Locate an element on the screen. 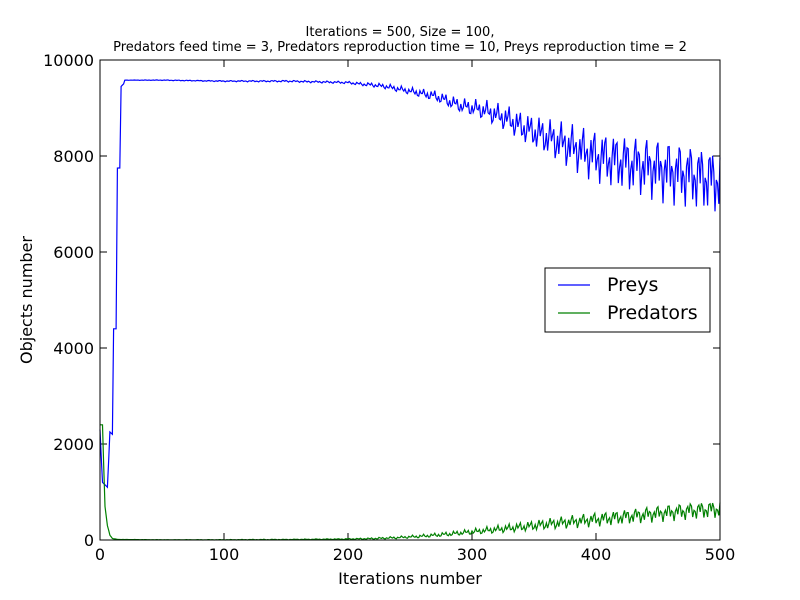  x-axis-label: Iterations number is located at coordinates (410, 578).